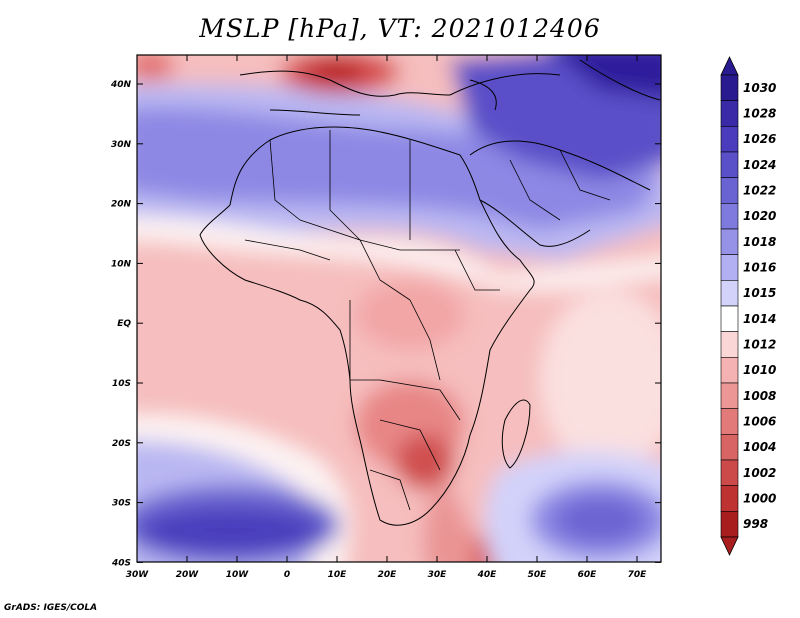 This screenshot has width=800, height=618. What do you see at coordinates (729, 66) in the screenshot?
I see `colorbar-top-arrow` at bounding box center [729, 66].